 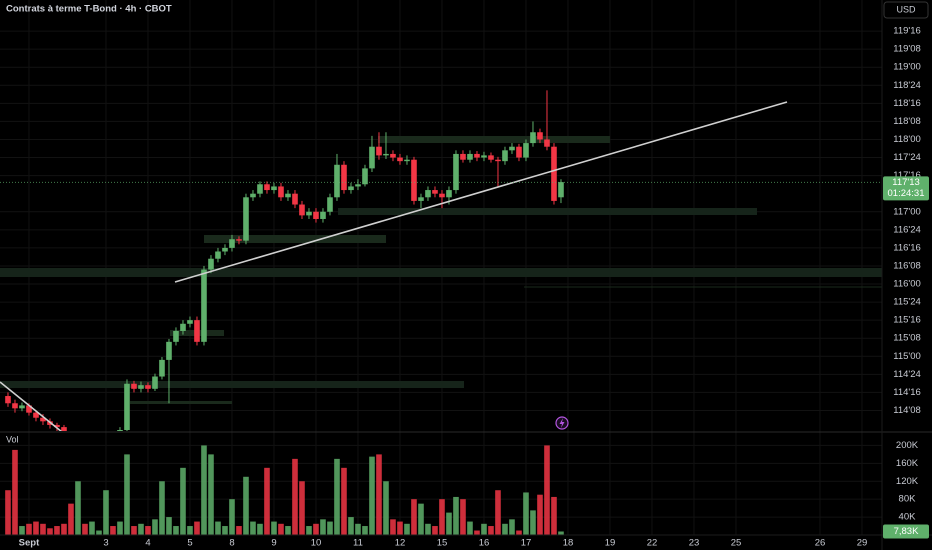 What do you see at coordinates (562, 423) in the screenshot?
I see `event-icon` at bounding box center [562, 423].